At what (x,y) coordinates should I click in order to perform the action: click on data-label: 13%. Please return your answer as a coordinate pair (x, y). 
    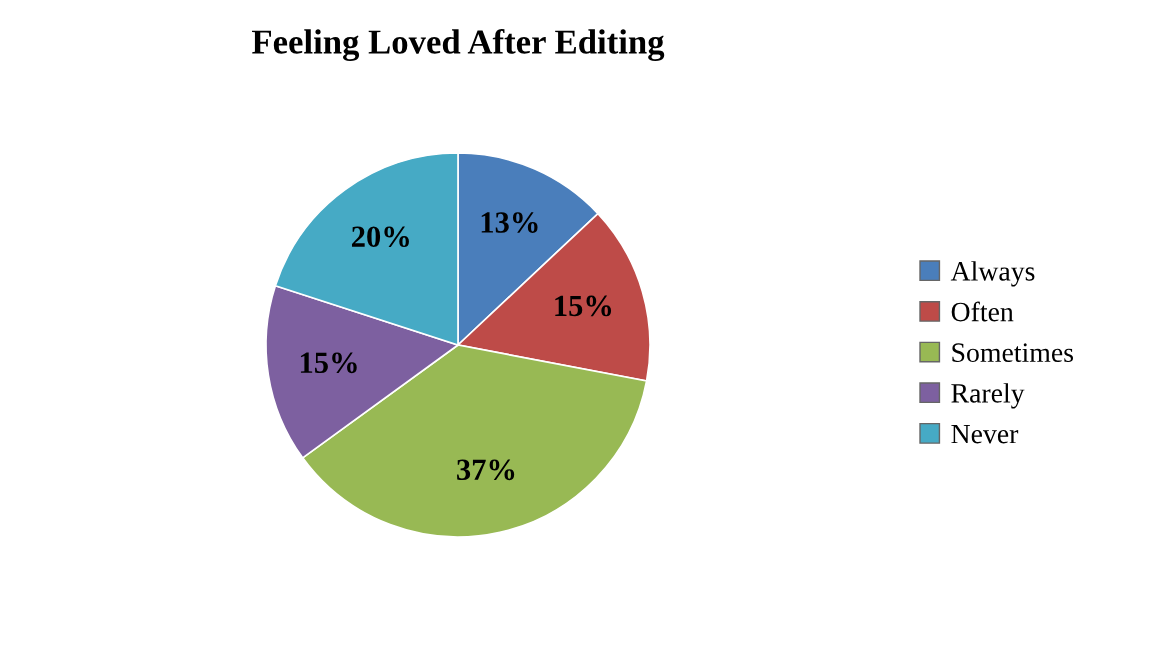
    Looking at the image, I should click on (509, 222).